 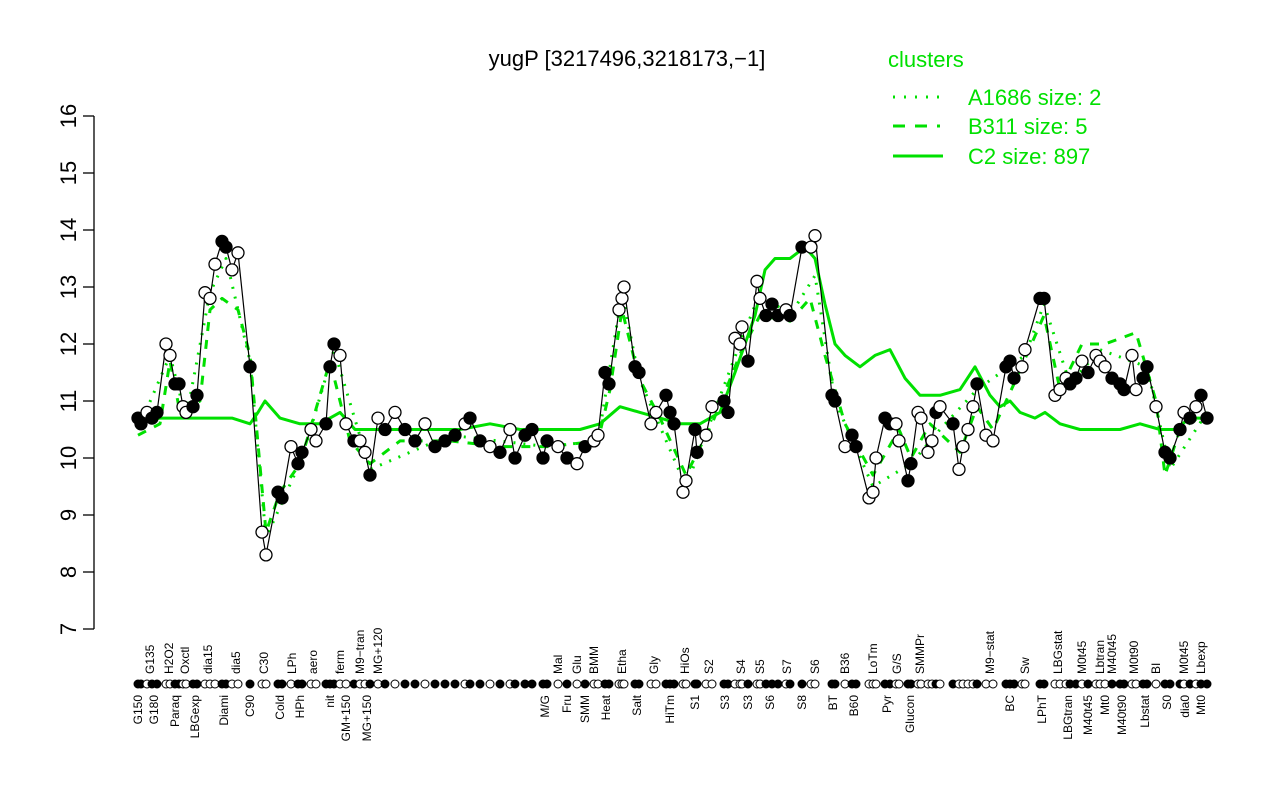 What do you see at coordinates (330, 700) in the screenshot?
I see `x-tick-label: nit` at bounding box center [330, 700].